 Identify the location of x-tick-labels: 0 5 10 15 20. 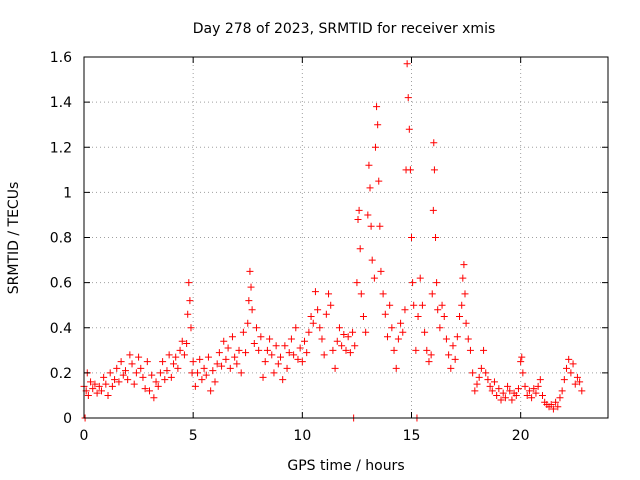
(305, 436).